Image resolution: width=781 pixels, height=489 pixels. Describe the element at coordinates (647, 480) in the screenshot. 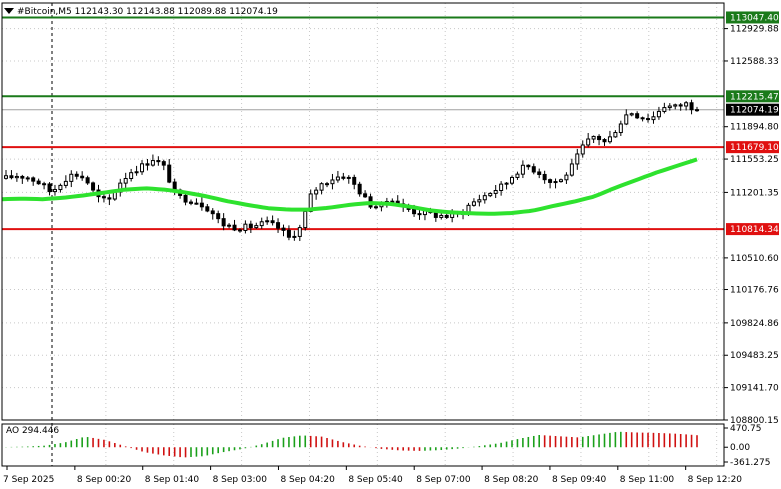

I see `x-tick-label: 8 Sep 11:00` at that location.